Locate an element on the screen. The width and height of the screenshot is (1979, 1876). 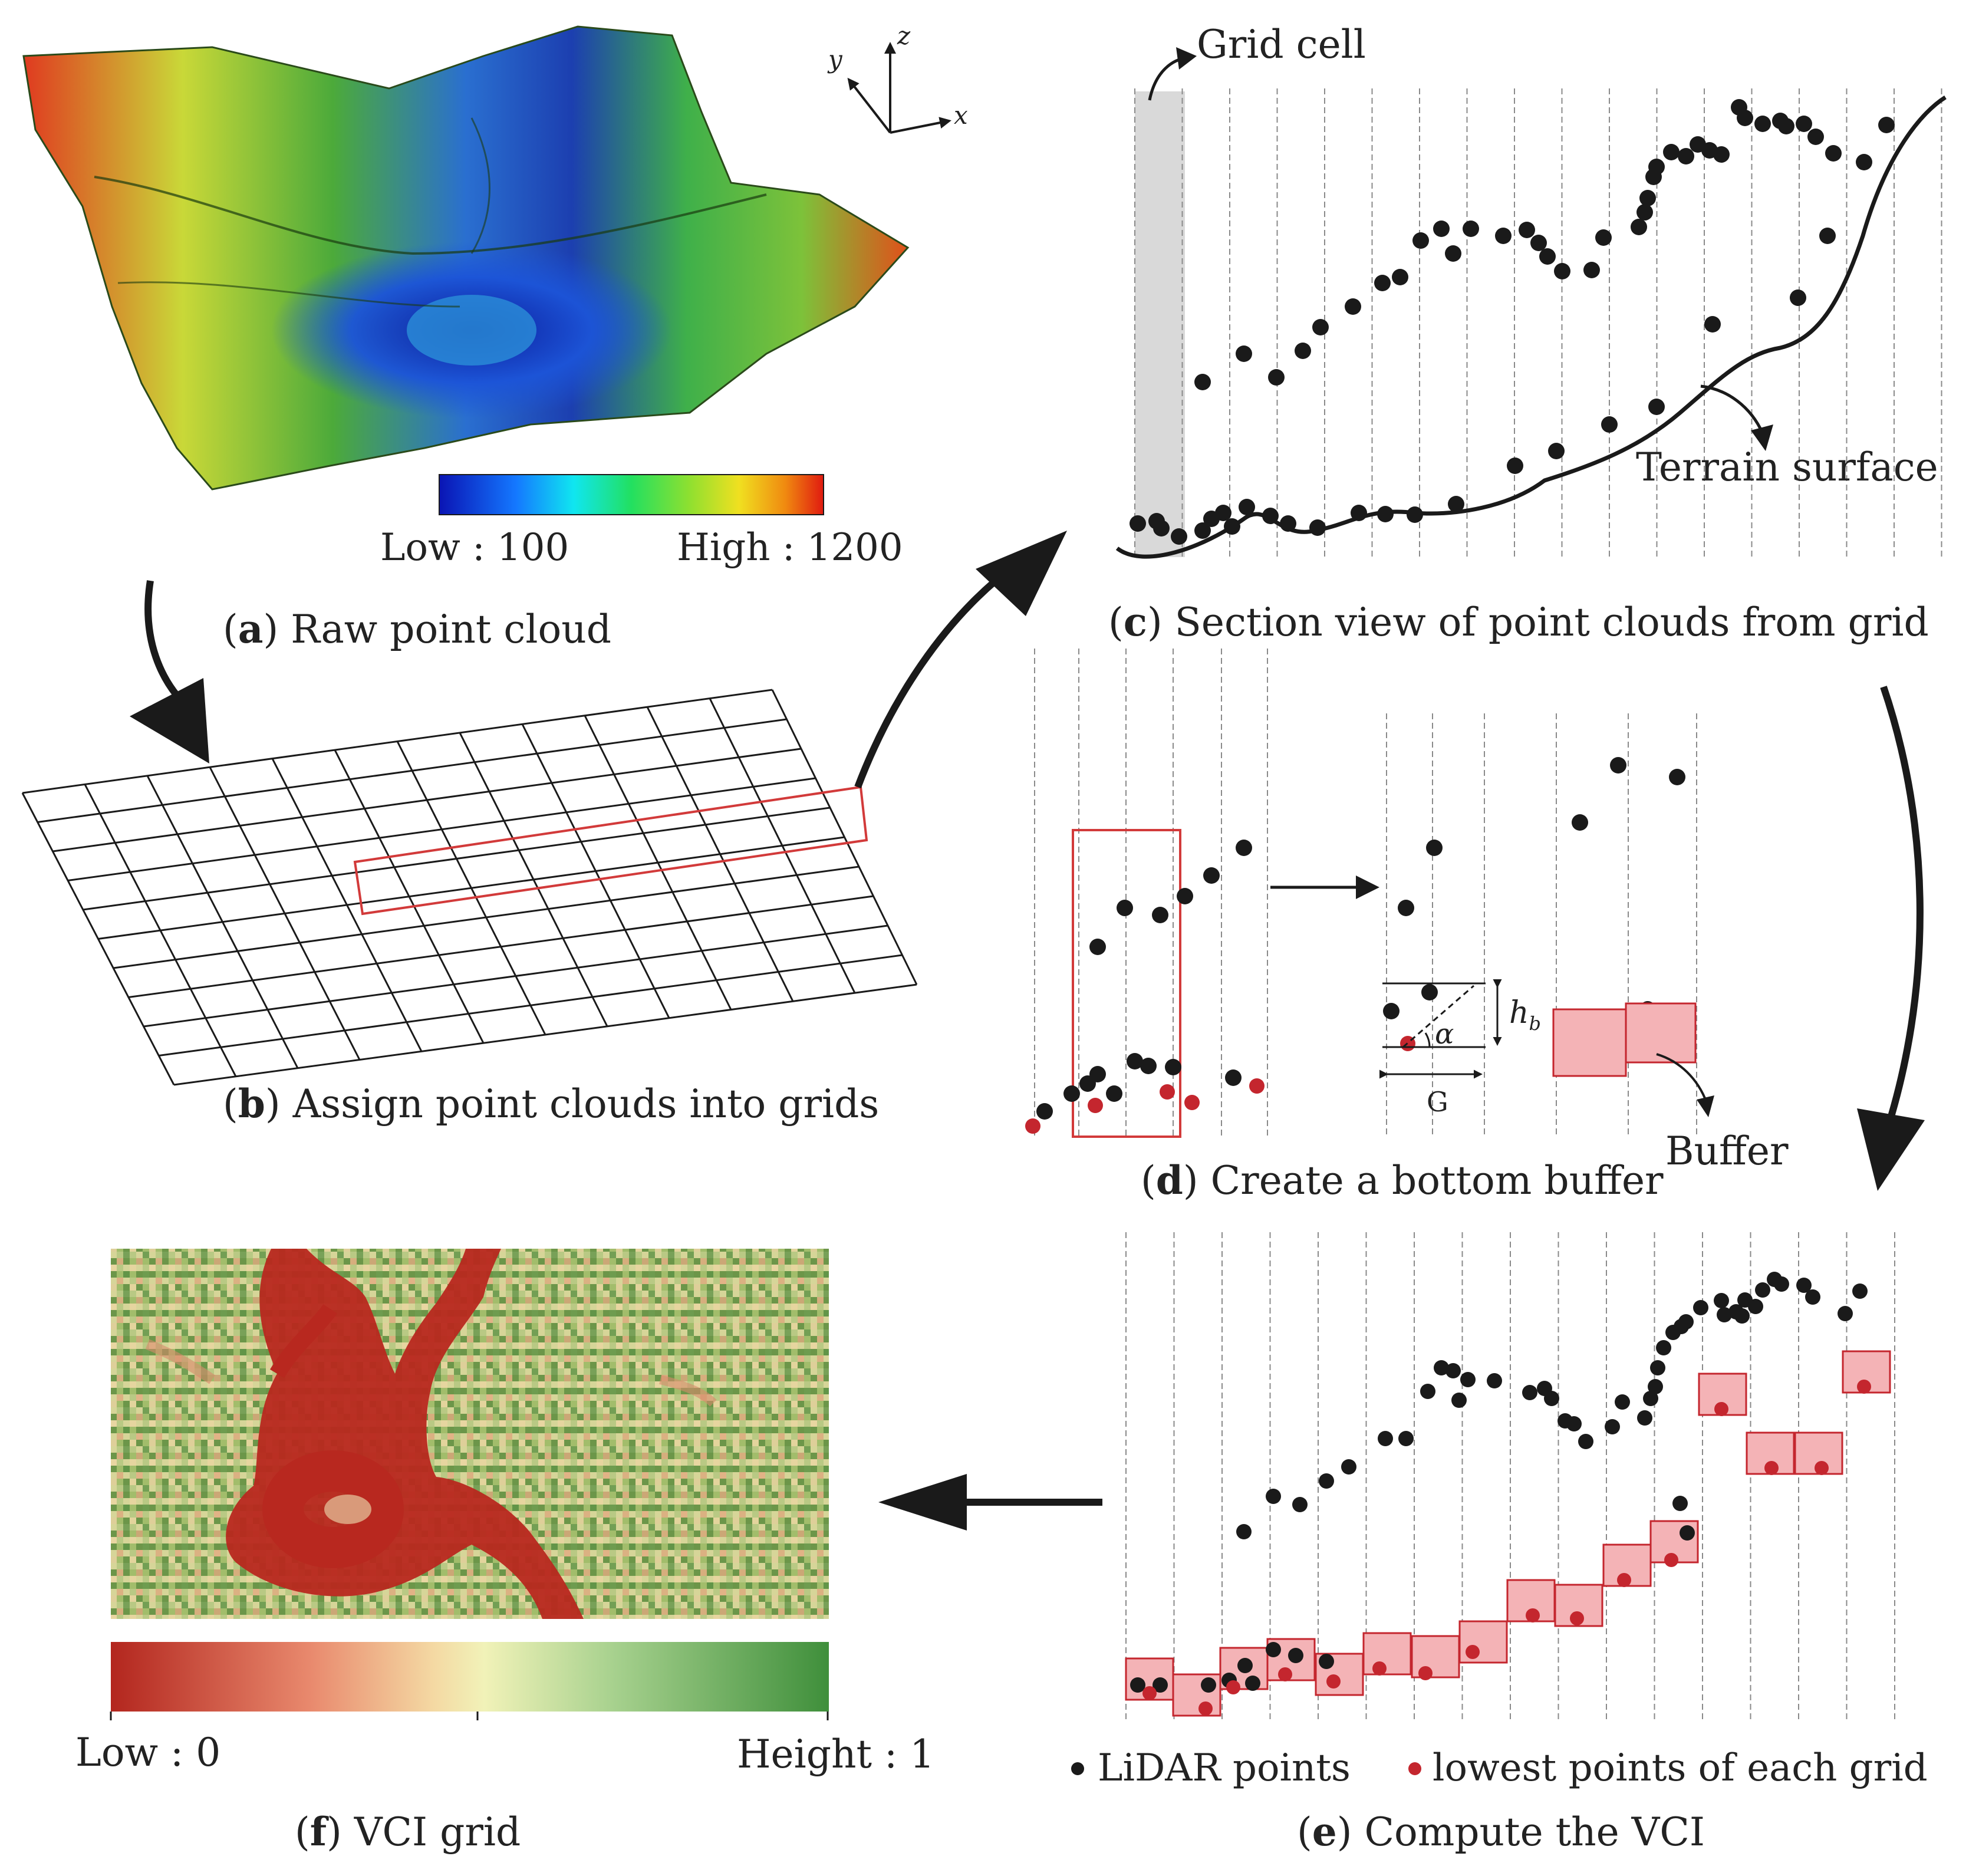
buffer-label: Buffer is located at coordinates (1727, 1151).